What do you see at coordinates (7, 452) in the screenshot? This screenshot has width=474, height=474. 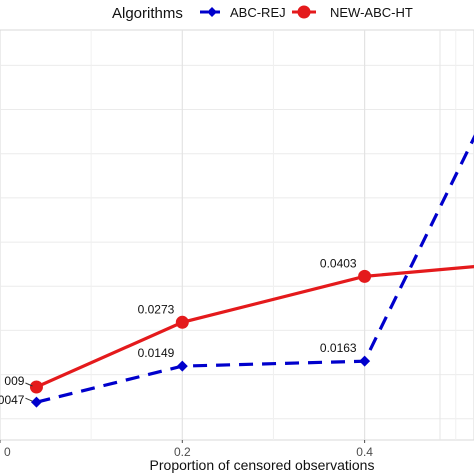 I see `x-tick-label: 0` at bounding box center [7, 452].